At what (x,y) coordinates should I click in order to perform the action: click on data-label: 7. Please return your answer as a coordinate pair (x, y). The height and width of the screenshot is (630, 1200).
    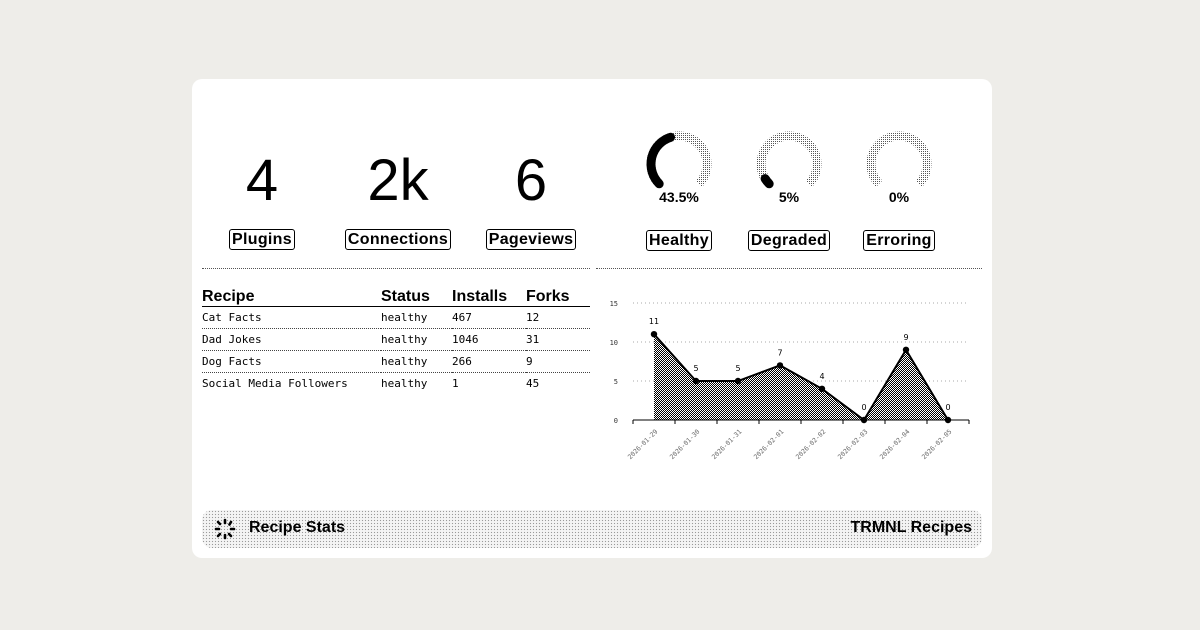
    Looking at the image, I should click on (779, 352).